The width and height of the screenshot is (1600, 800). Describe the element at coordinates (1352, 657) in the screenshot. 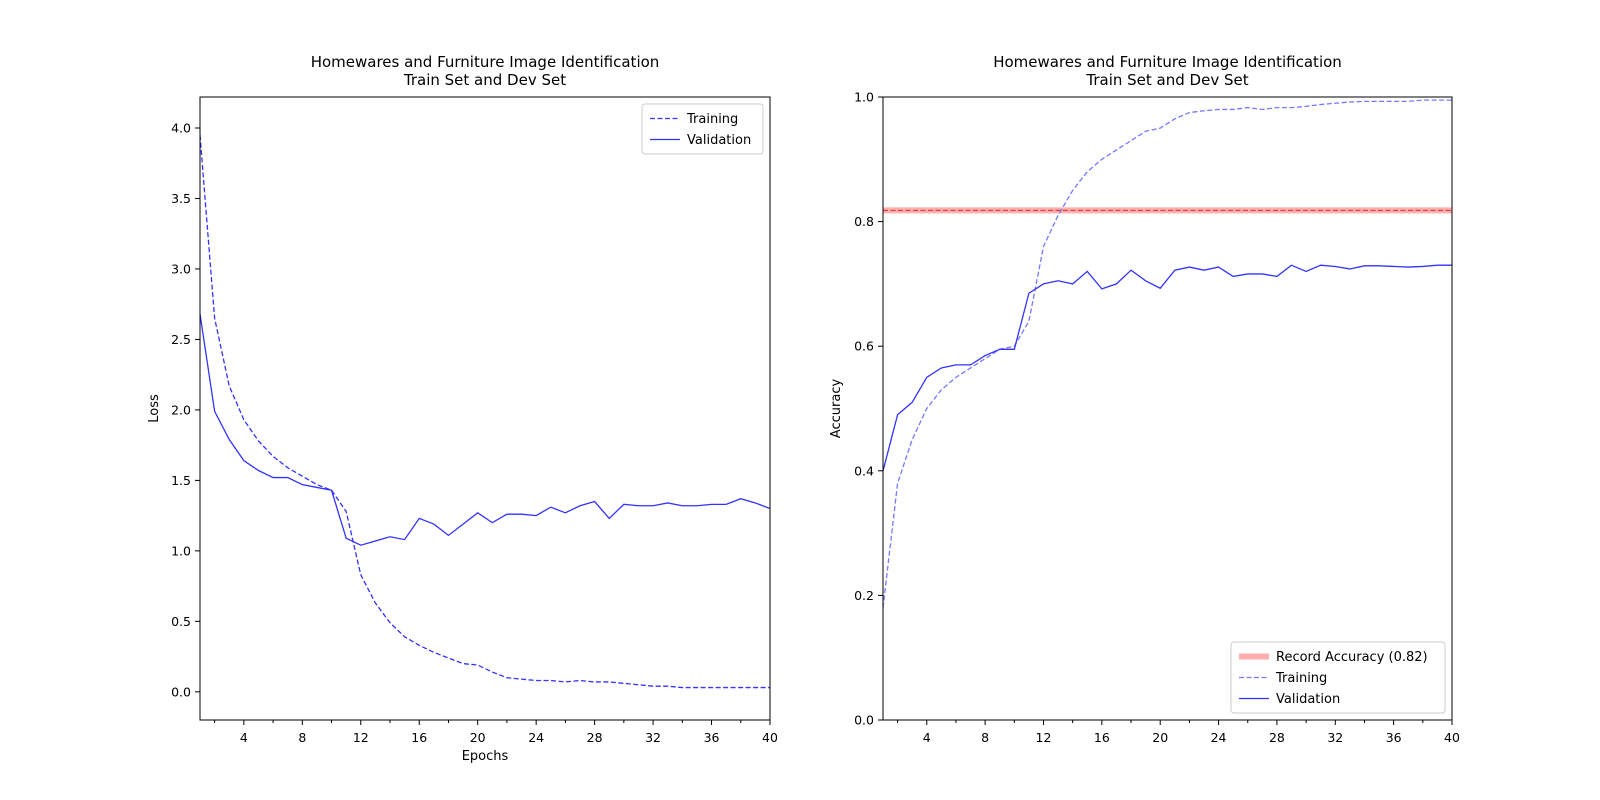

I see `legend-label: Record Accuracy (0.82)` at that location.